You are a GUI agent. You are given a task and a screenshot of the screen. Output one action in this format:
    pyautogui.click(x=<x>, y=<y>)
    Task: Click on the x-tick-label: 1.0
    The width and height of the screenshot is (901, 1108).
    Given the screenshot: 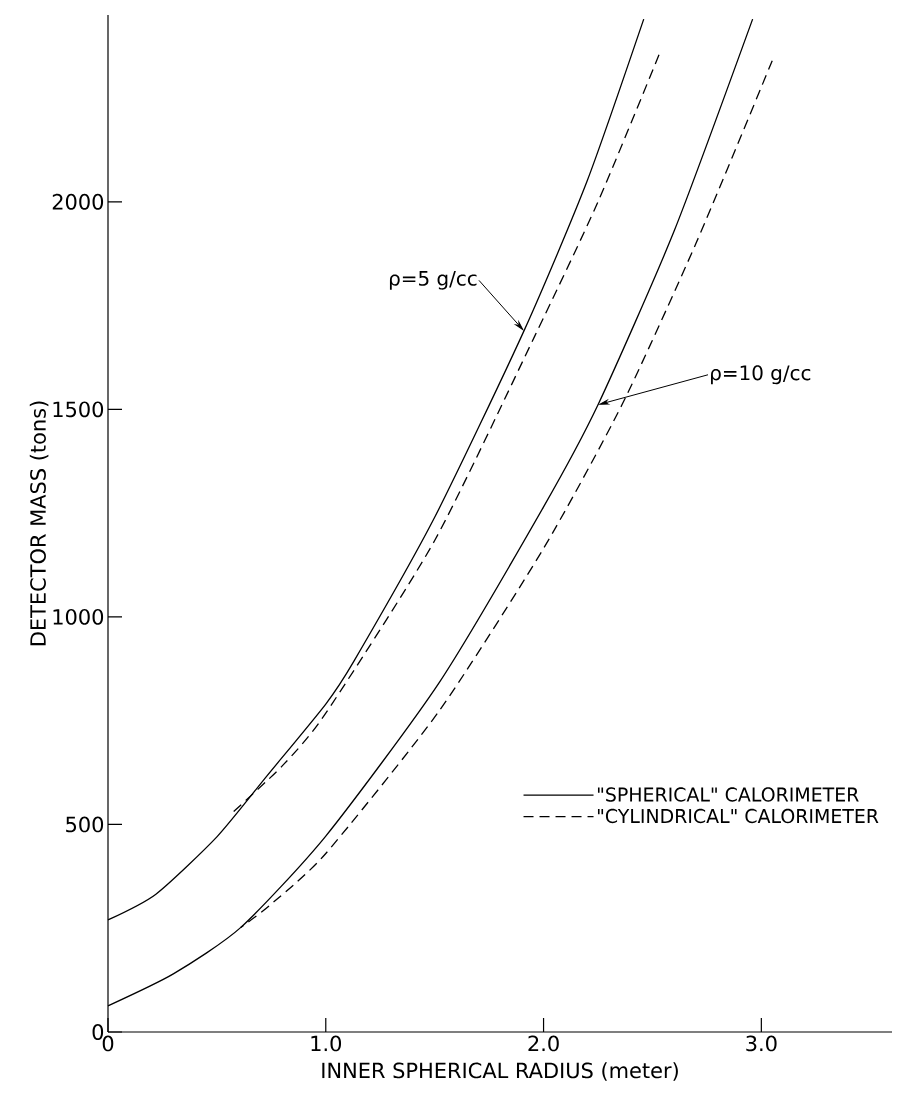 What is the action you would take?
    pyautogui.click(x=326, y=1043)
    